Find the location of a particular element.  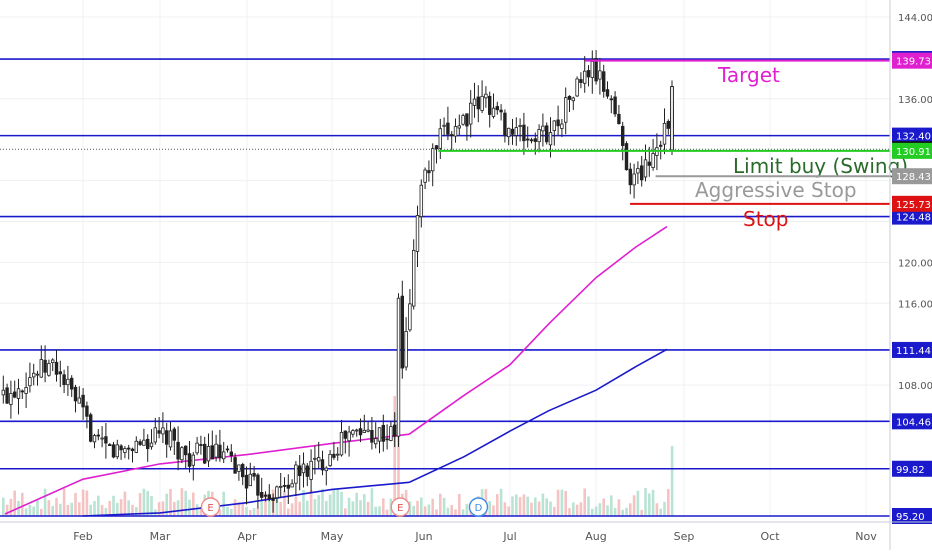

price-label: 95.20 is located at coordinates (910, 517).